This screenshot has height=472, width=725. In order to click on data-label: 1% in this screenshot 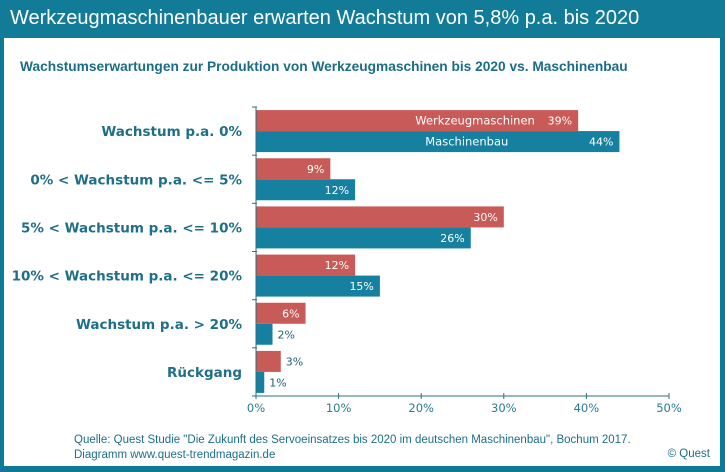, I will do `click(277, 382)`.